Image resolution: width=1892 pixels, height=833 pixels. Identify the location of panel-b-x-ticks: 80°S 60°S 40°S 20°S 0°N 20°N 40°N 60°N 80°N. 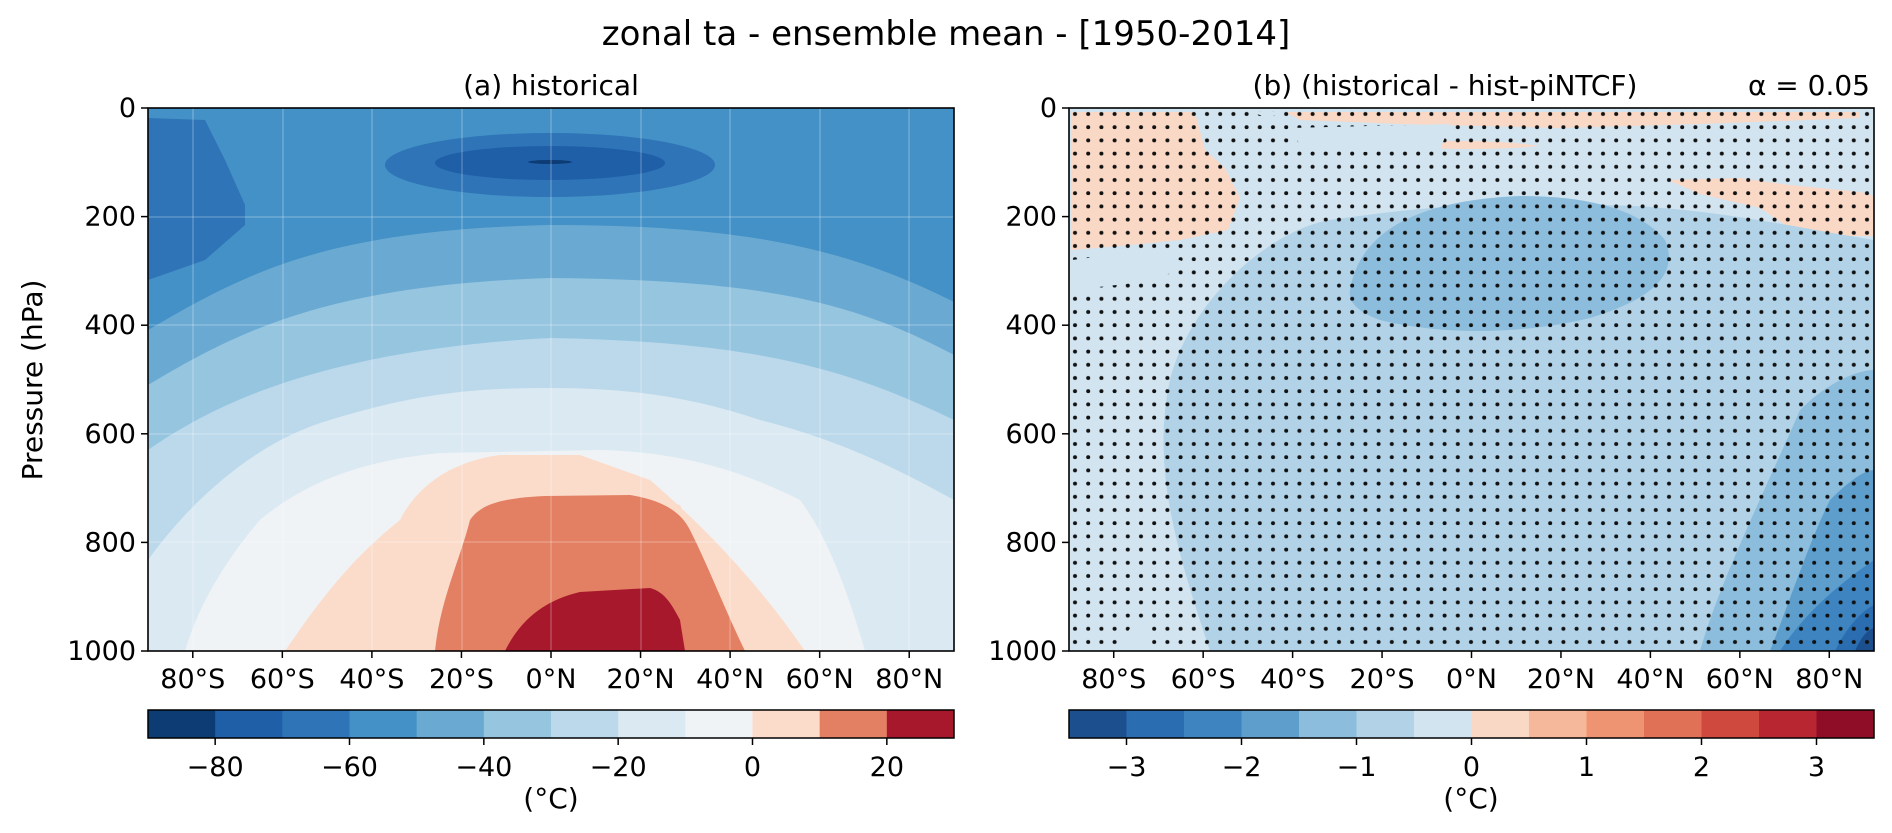
(1472, 673).